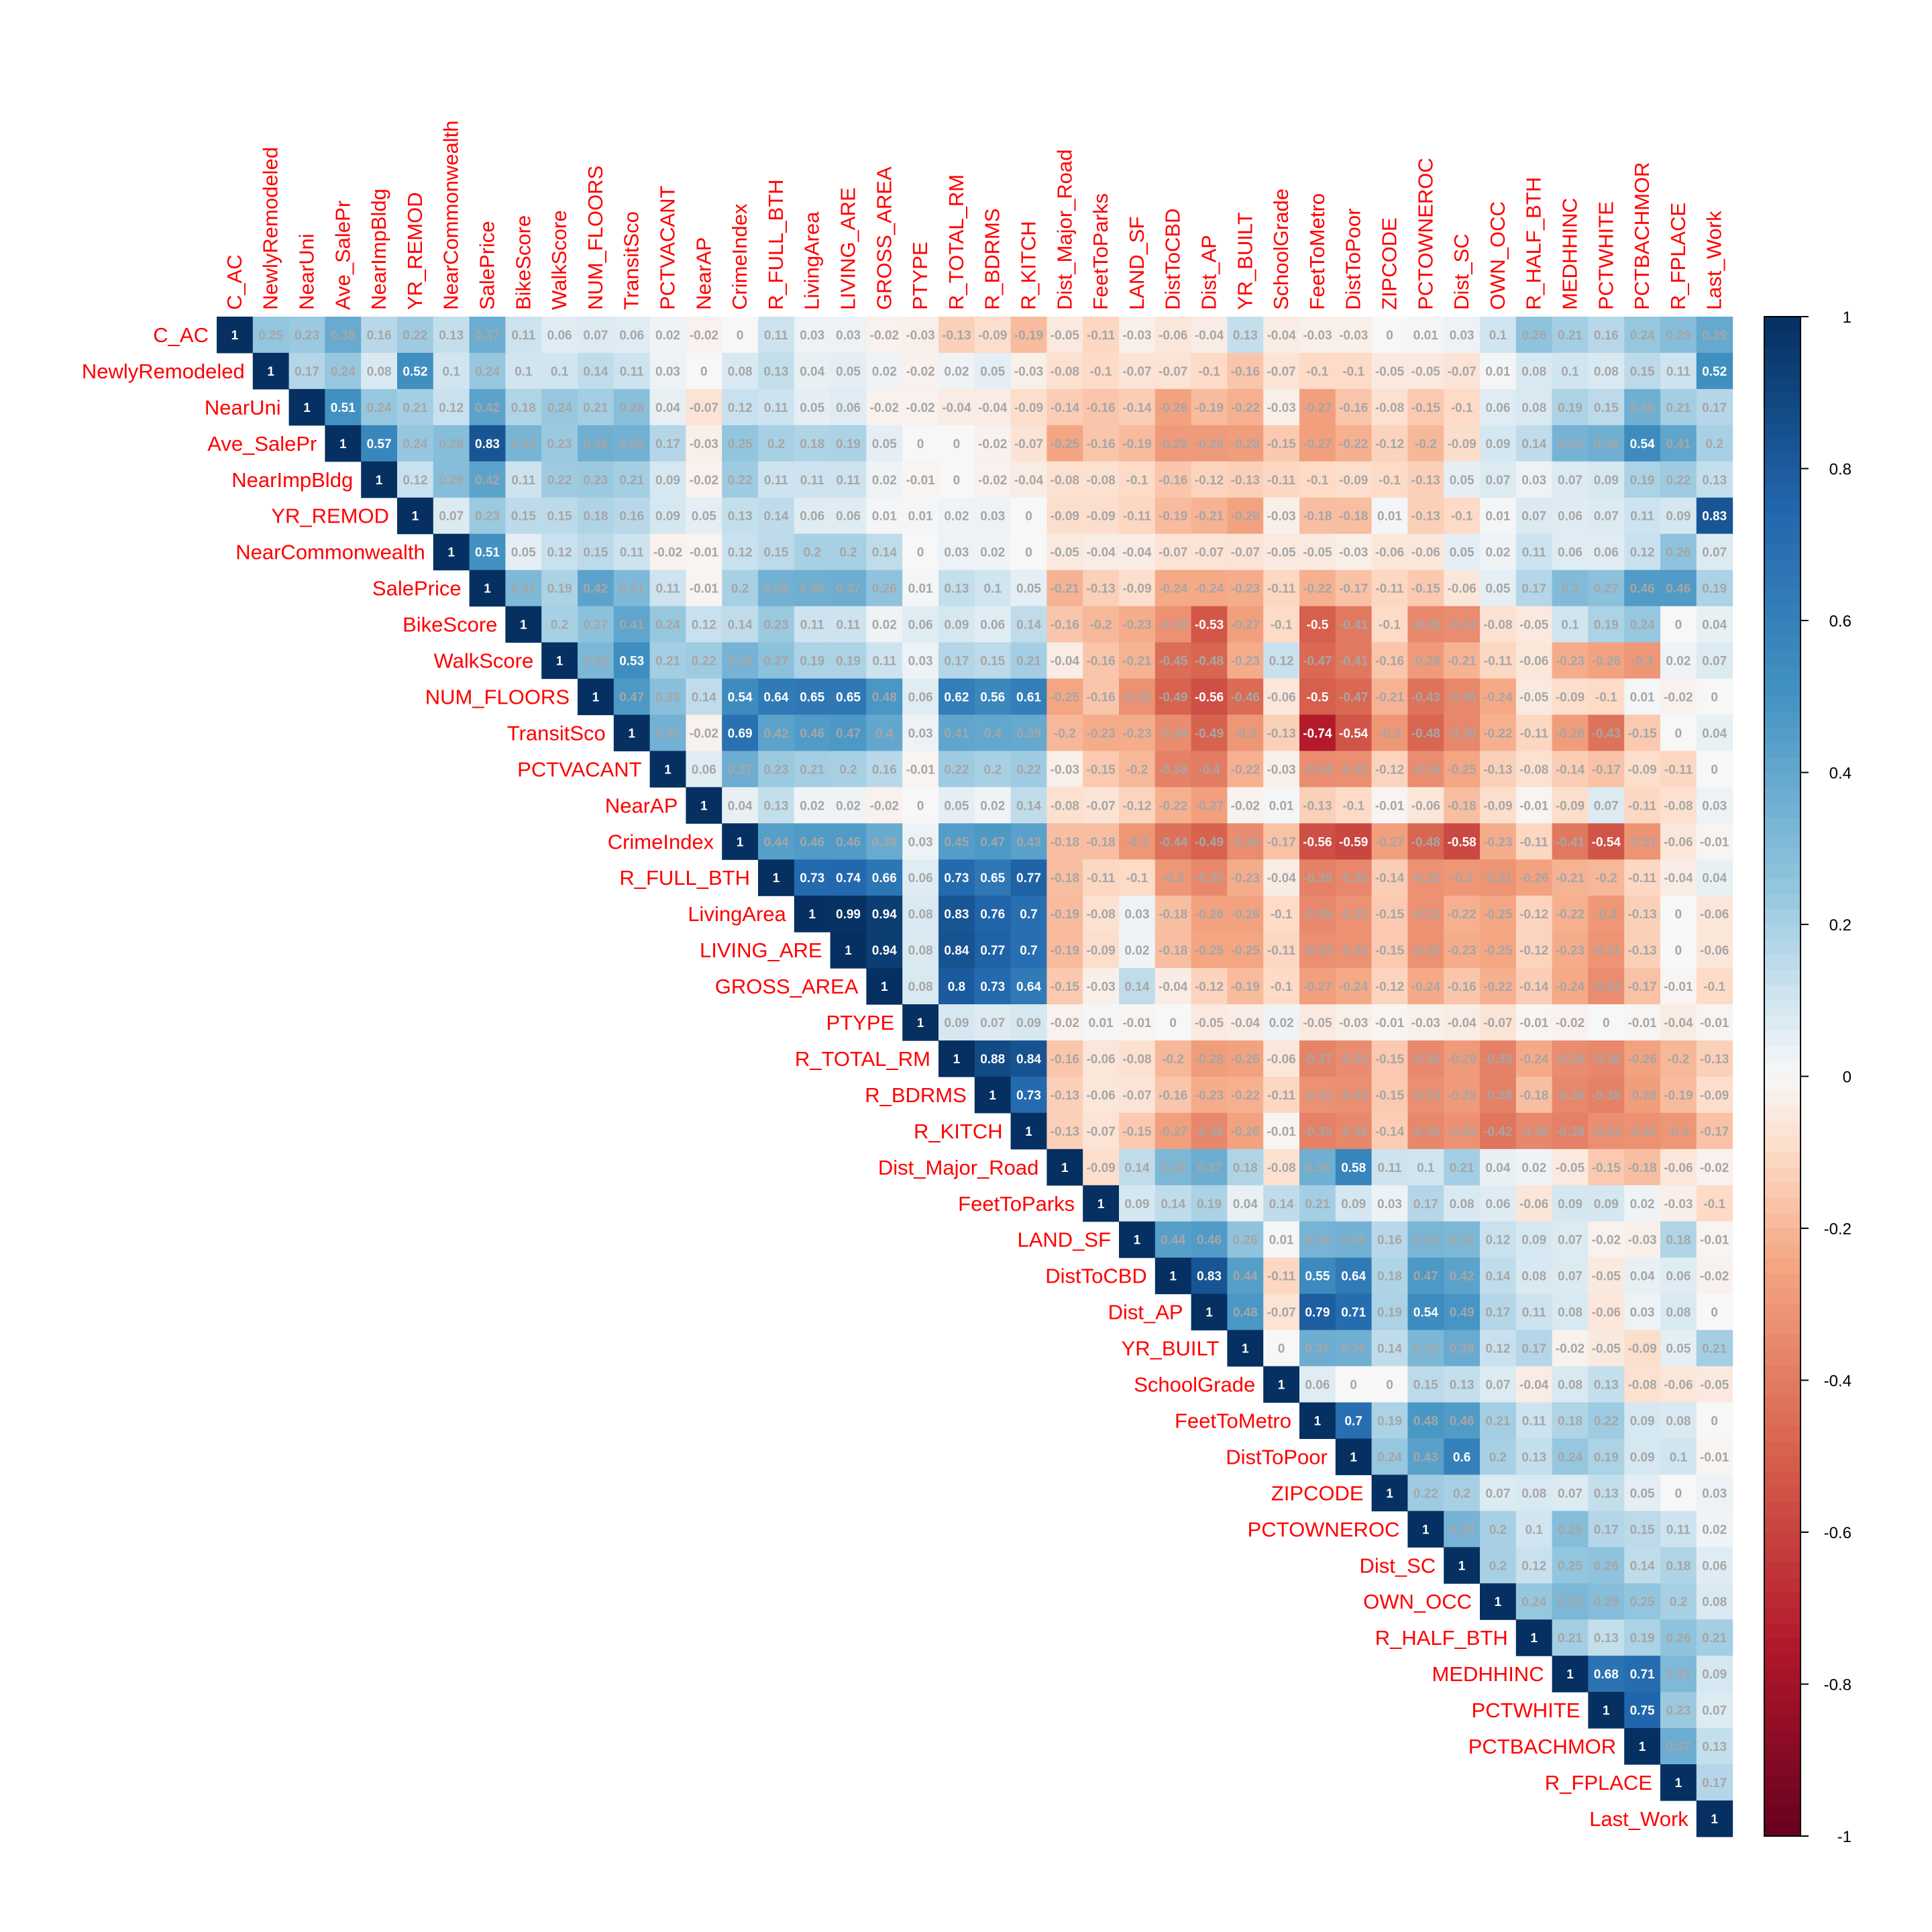  I want to click on colorbar-tick-label: -0.2, so click(1837, 1229).